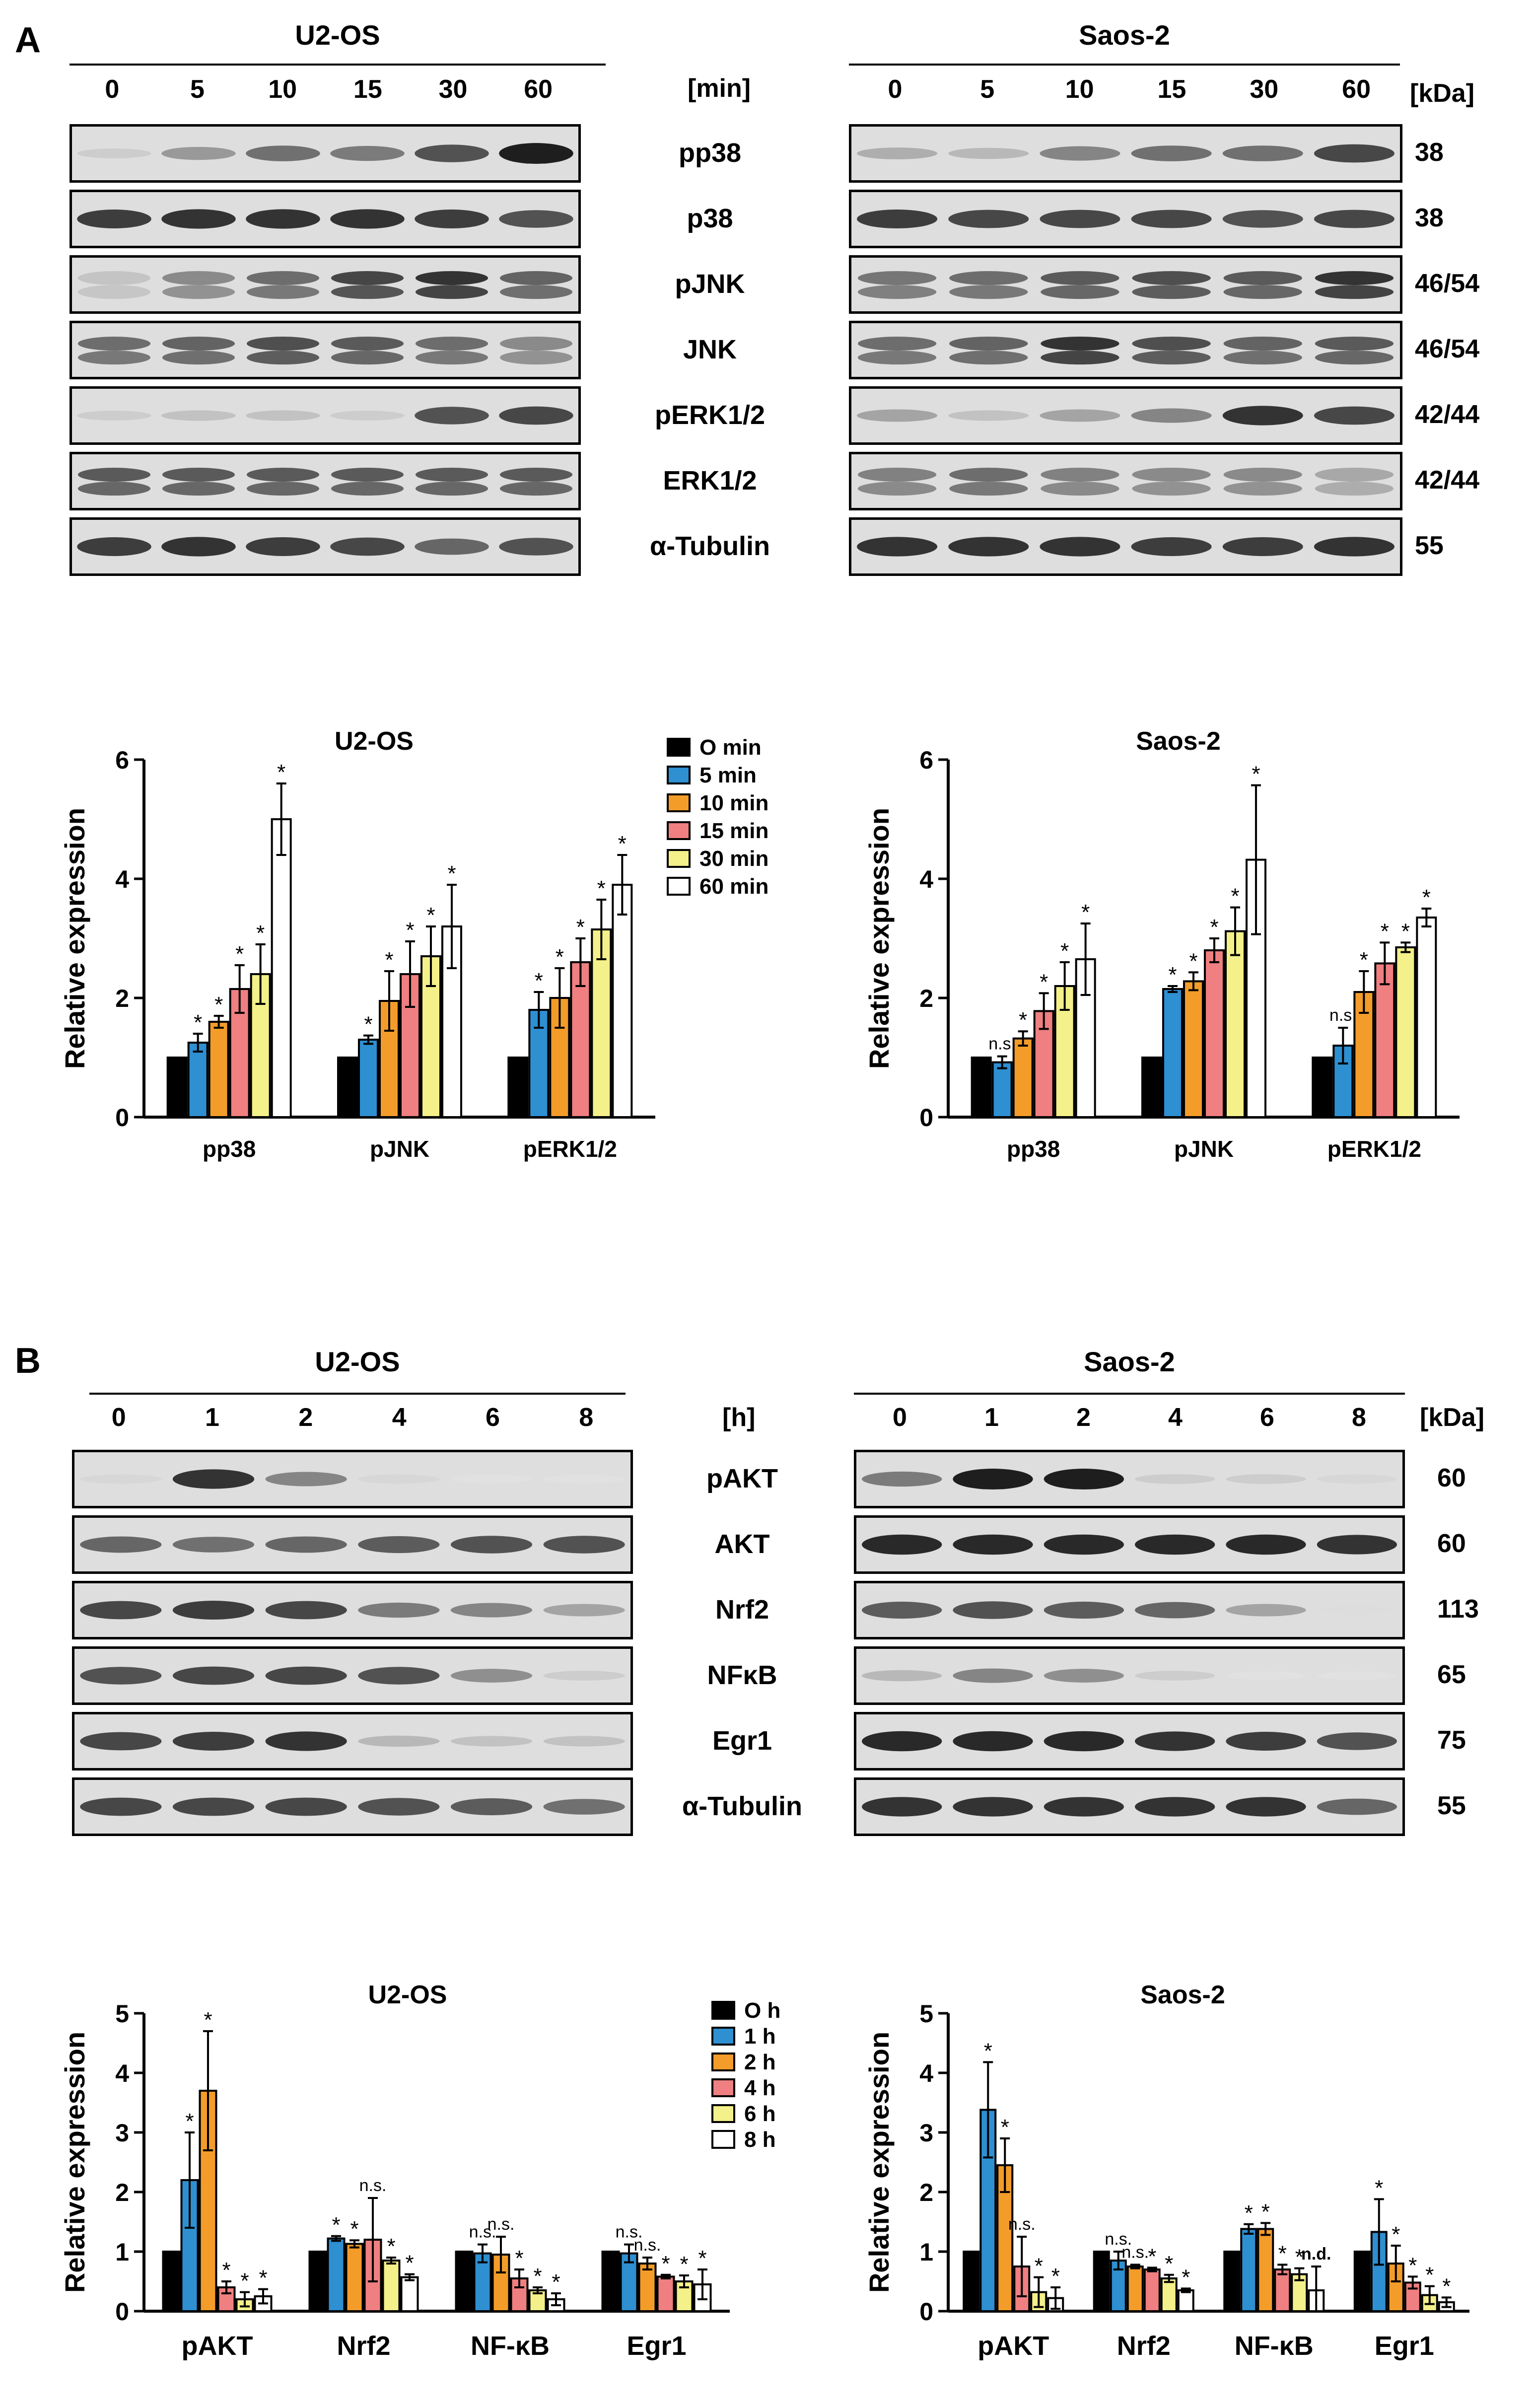  What do you see at coordinates (742, 1806) in the screenshot?
I see `protein-label: α-Tubulin` at bounding box center [742, 1806].